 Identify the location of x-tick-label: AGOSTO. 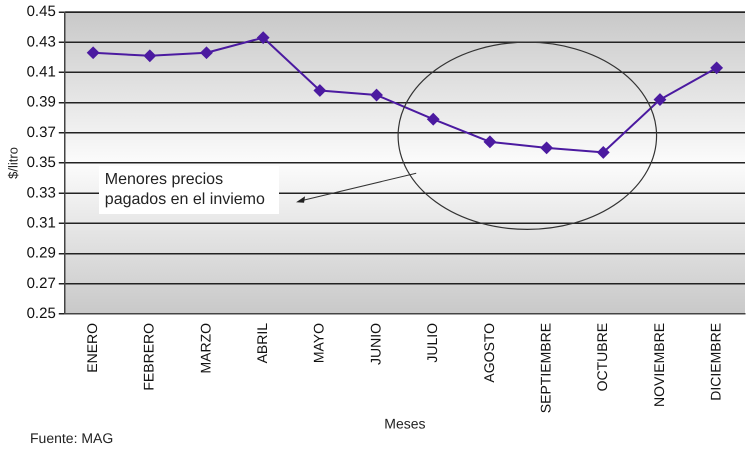
(488, 352).